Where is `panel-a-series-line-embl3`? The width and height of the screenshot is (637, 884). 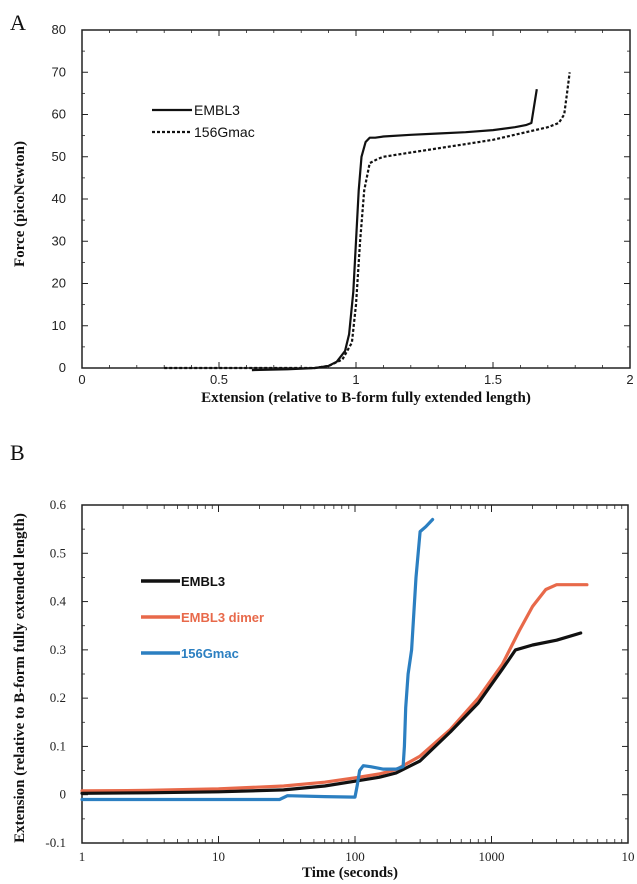
panel-a-series-line-embl3 is located at coordinates (394, 230).